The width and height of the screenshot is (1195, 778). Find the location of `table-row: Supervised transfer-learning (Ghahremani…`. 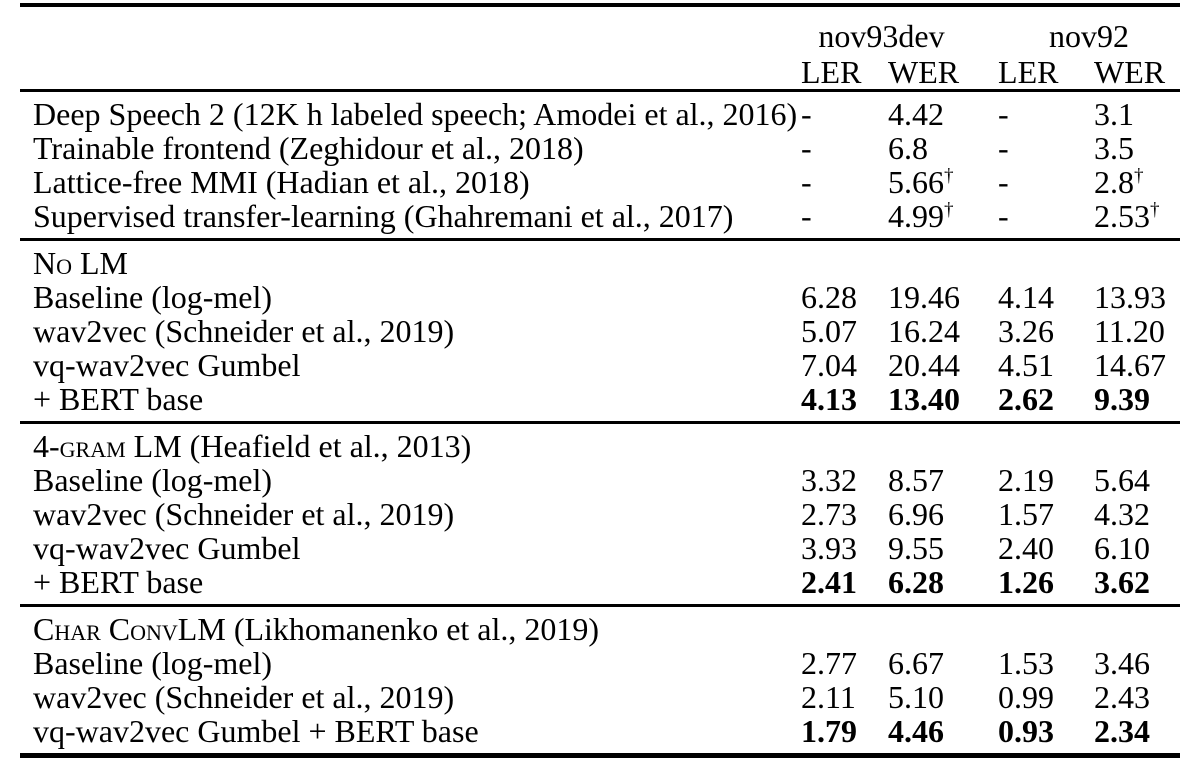

table-row: Supervised transfer-learning (Ghahremani… is located at coordinates (600, 219).